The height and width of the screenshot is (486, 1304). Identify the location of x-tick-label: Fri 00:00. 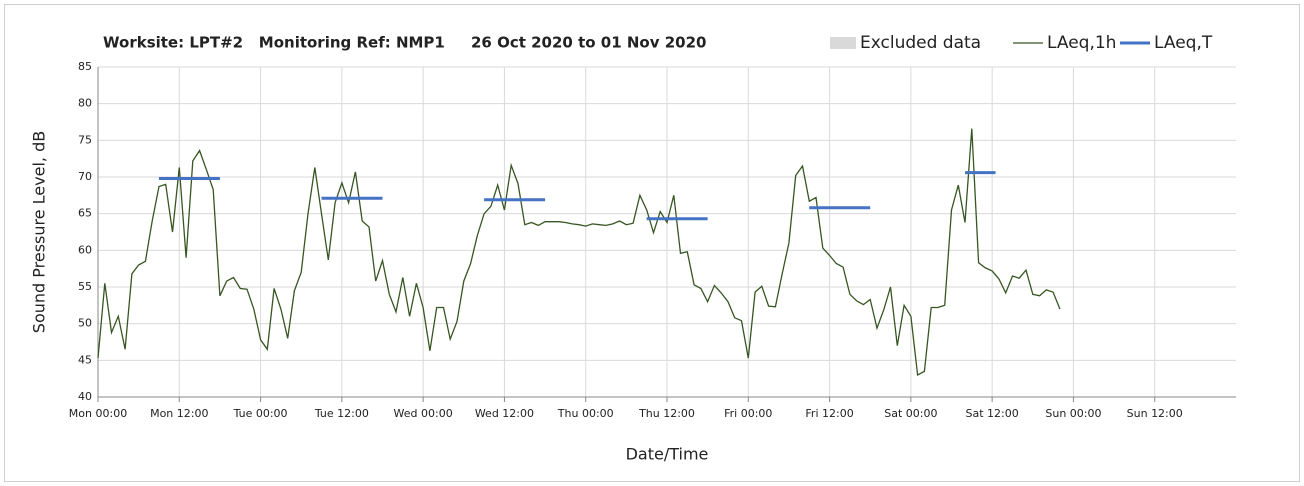
(748, 413).